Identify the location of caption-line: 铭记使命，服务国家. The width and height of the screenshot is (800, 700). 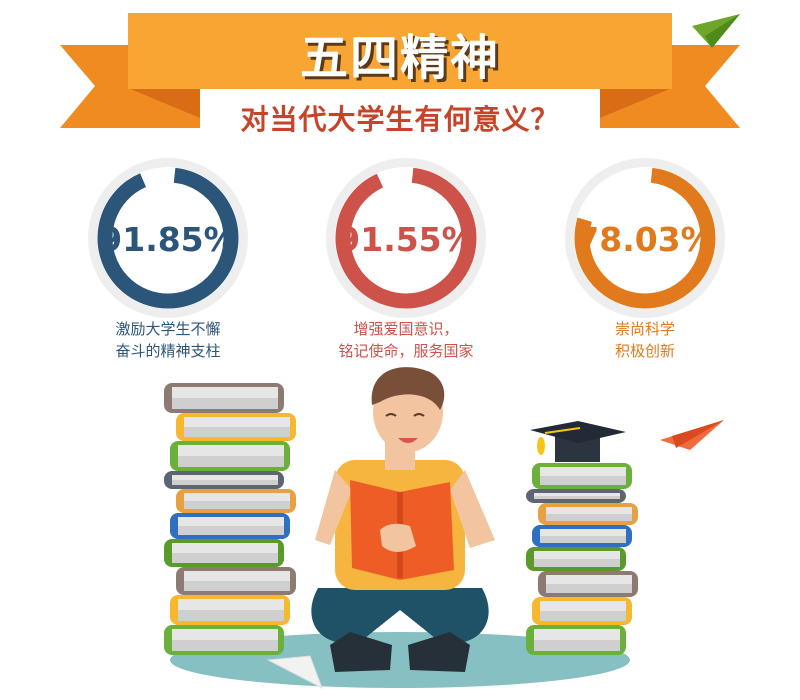
(406, 351).